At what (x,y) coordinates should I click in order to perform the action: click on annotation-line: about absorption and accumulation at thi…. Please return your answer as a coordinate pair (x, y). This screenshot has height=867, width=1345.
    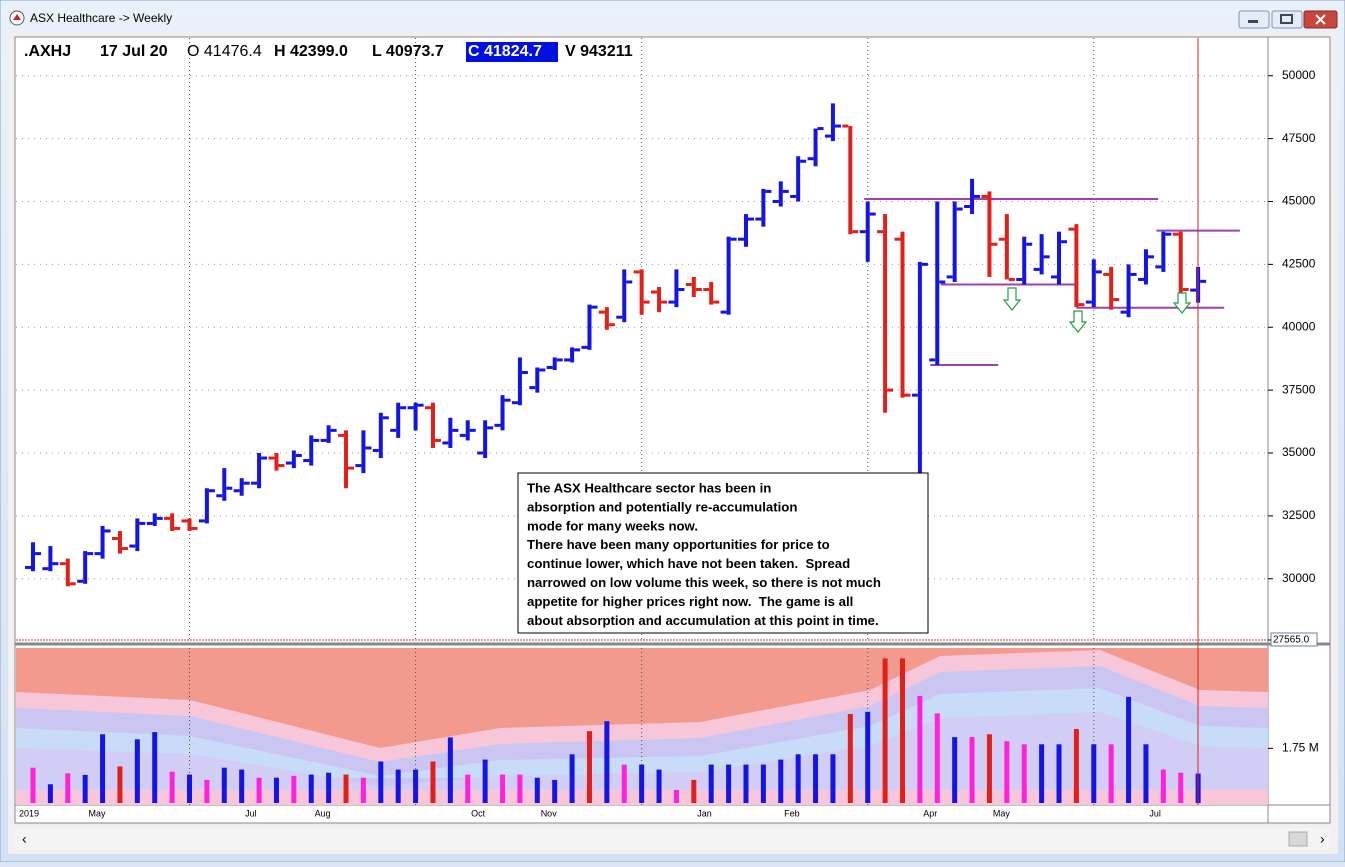
    Looking at the image, I should click on (703, 620).